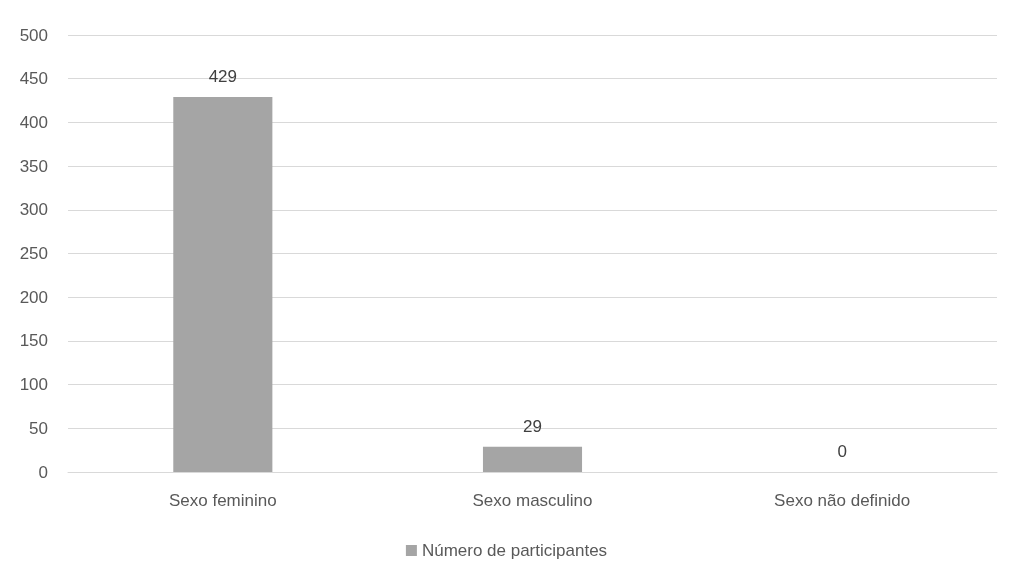 Image resolution: width=1013 pixels, height=574 pixels. What do you see at coordinates (33, 385) in the screenshot?
I see `y-tick-label: 100` at bounding box center [33, 385].